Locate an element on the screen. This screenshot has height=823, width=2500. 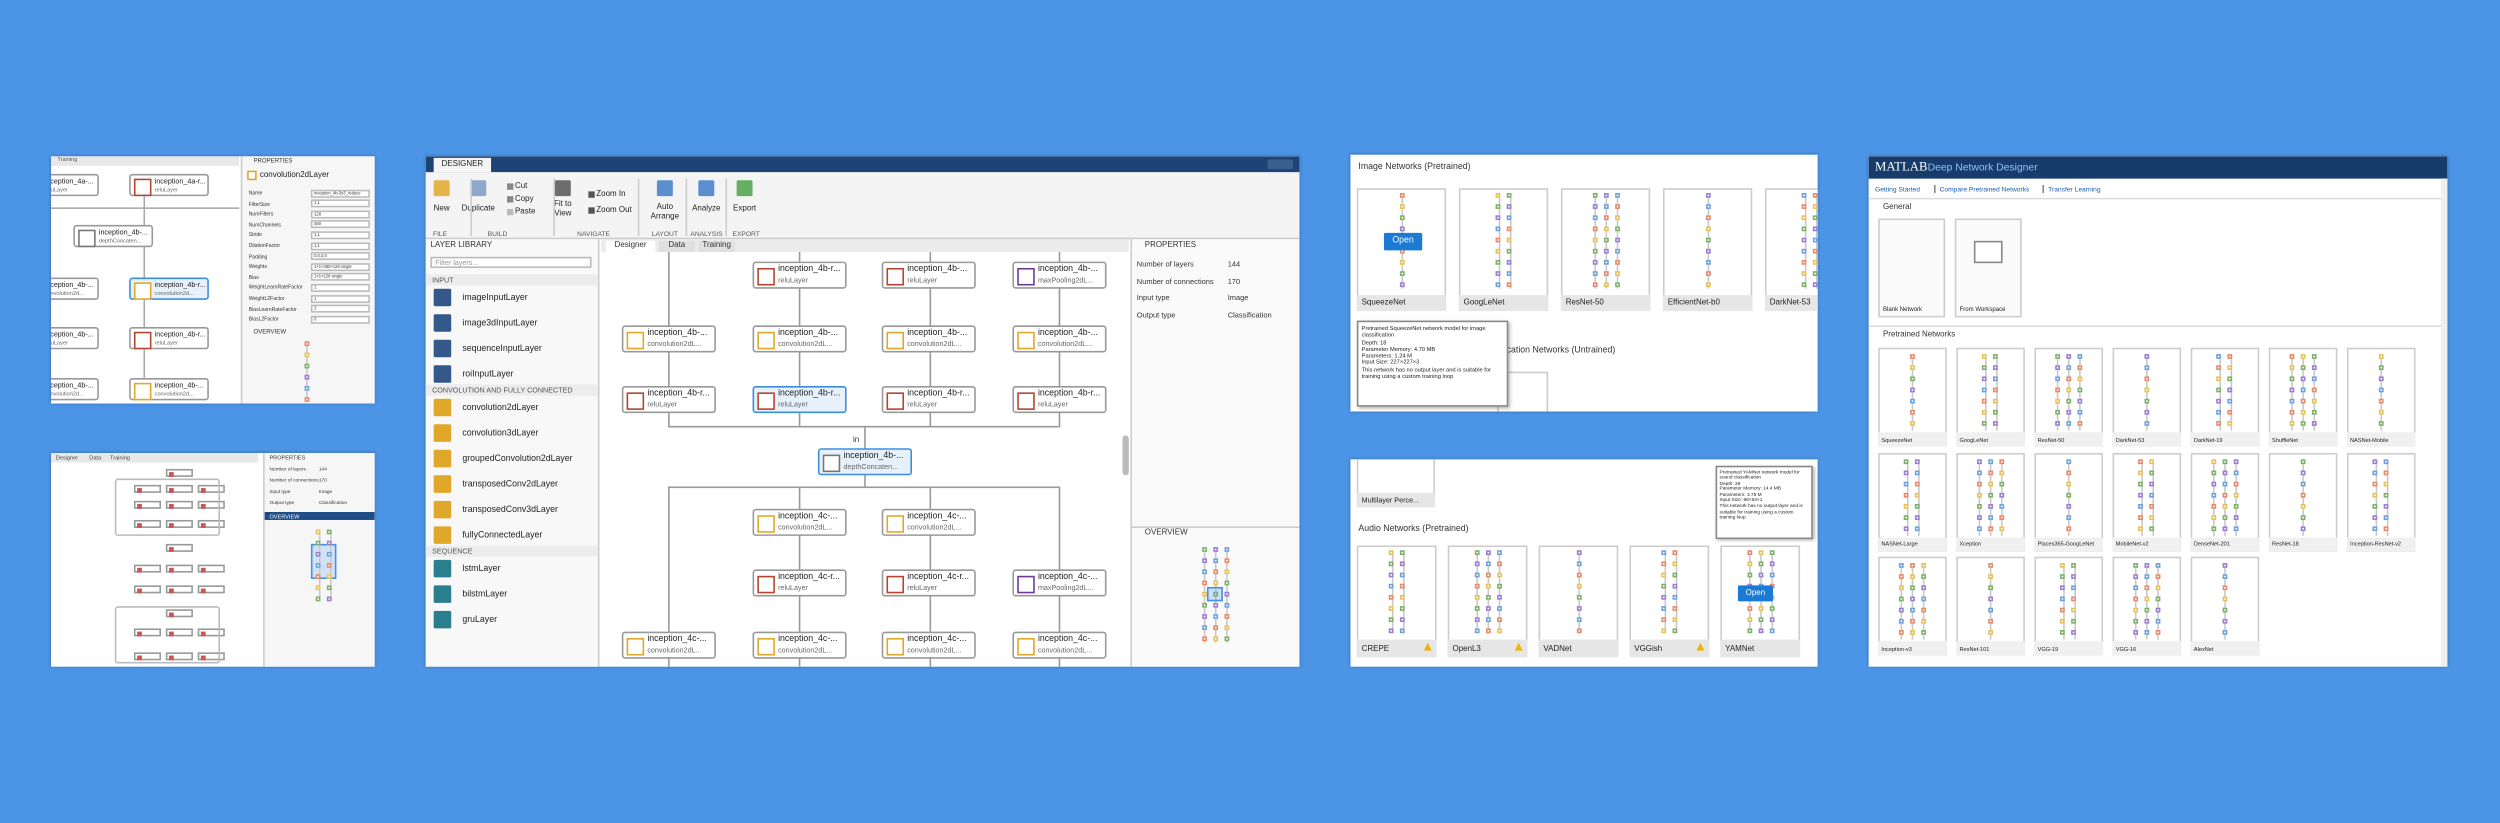
toolbar-button: Duplicate is located at coordinates (478, 209).